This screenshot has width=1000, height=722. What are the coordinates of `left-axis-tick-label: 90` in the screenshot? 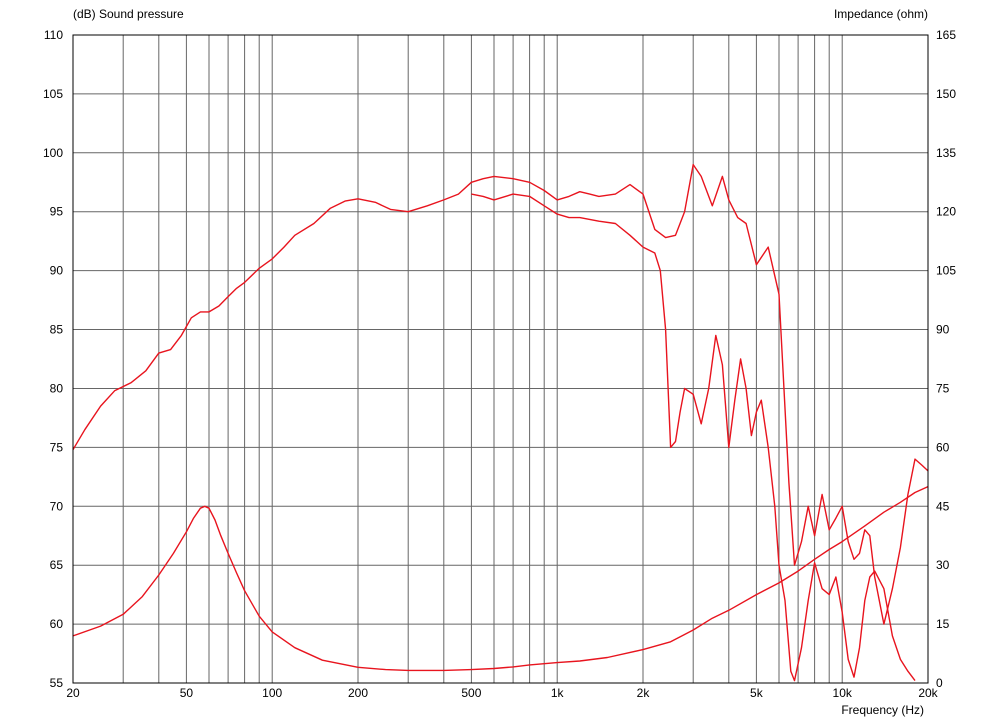 It's located at (57, 271).